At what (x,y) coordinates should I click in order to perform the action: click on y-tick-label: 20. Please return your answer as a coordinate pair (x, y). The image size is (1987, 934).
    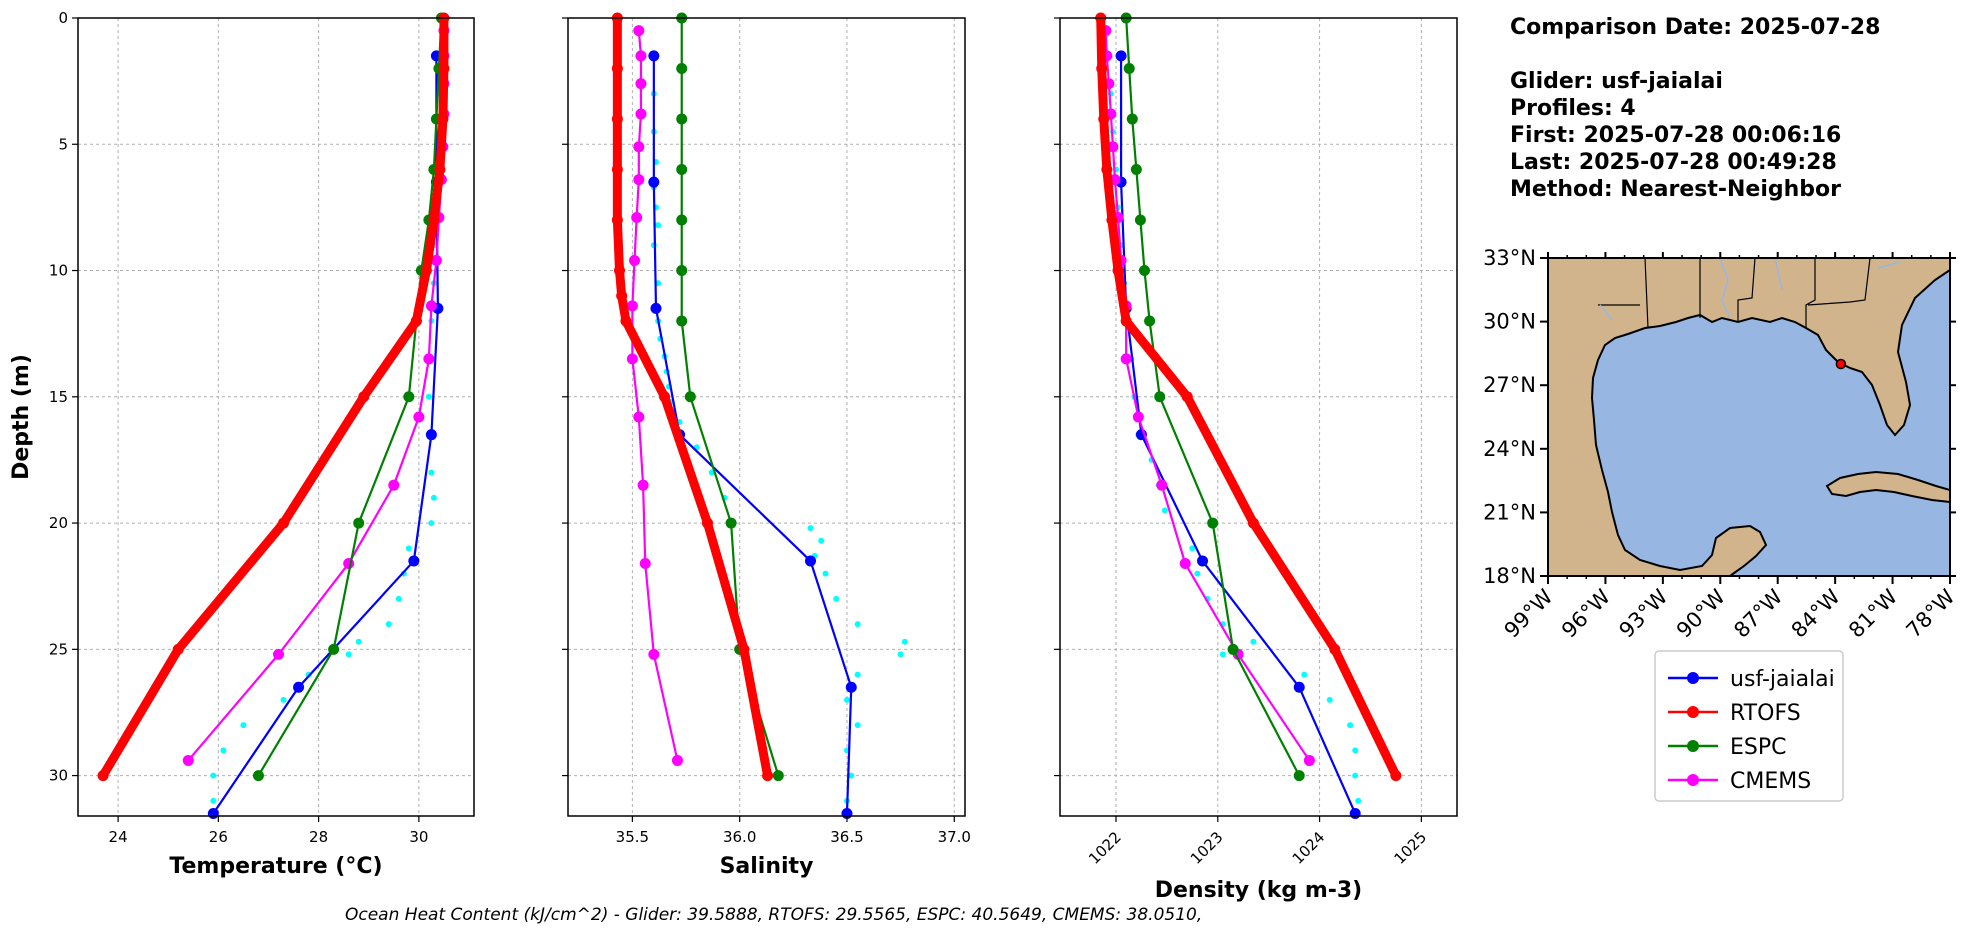
    Looking at the image, I should click on (58, 523).